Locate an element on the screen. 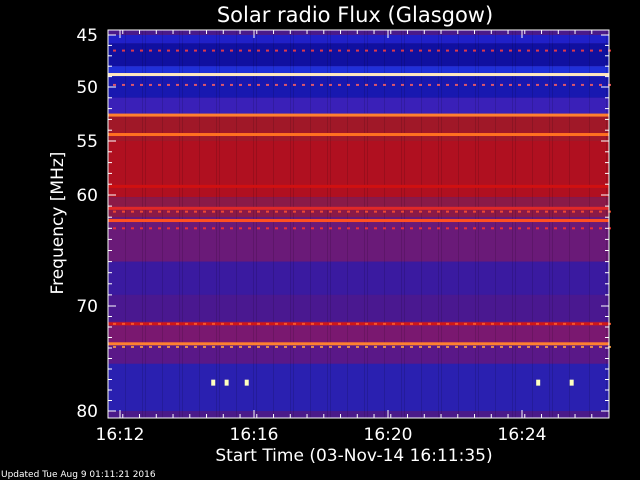 The height and width of the screenshot is (480, 640). updated-timestamp: Updated Tue Aug 9 01:11:21 2016 is located at coordinates (78, 475).